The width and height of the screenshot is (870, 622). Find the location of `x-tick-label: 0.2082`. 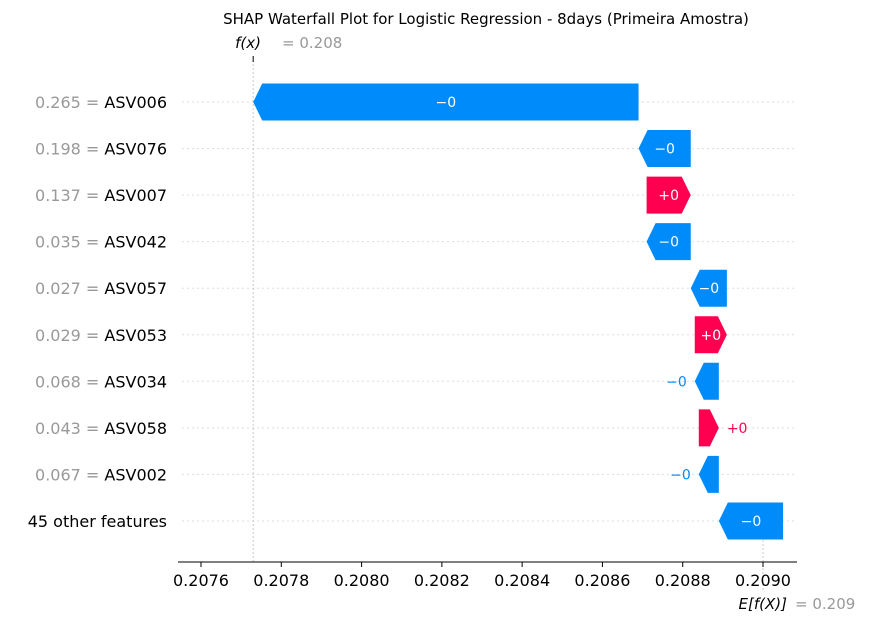

x-tick-label: 0.2082 is located at coordinates (442, 580).